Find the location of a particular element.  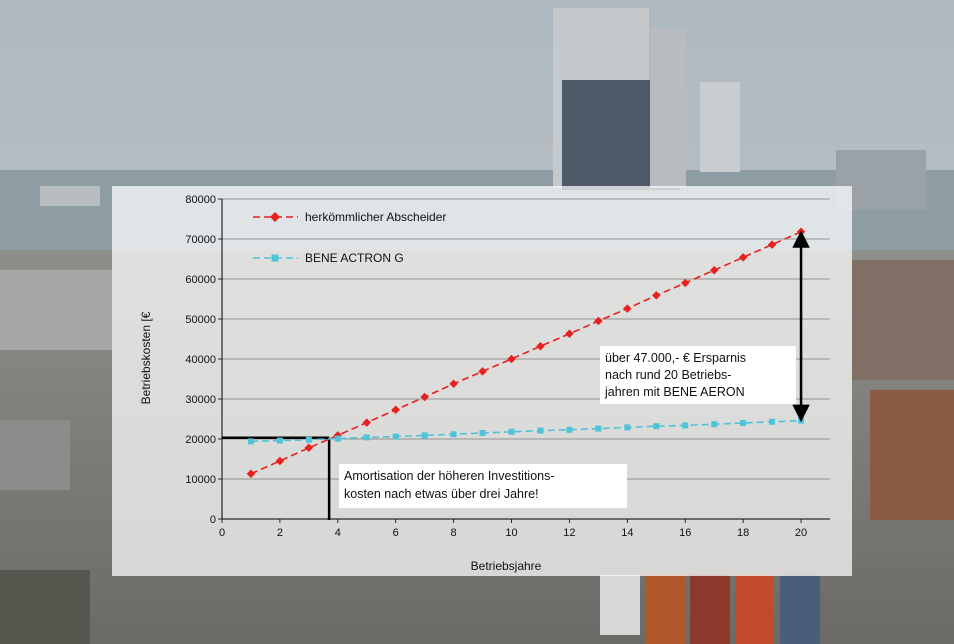

y-axis-label: Betriebskosten [€ is located at coordinates (146, 357).